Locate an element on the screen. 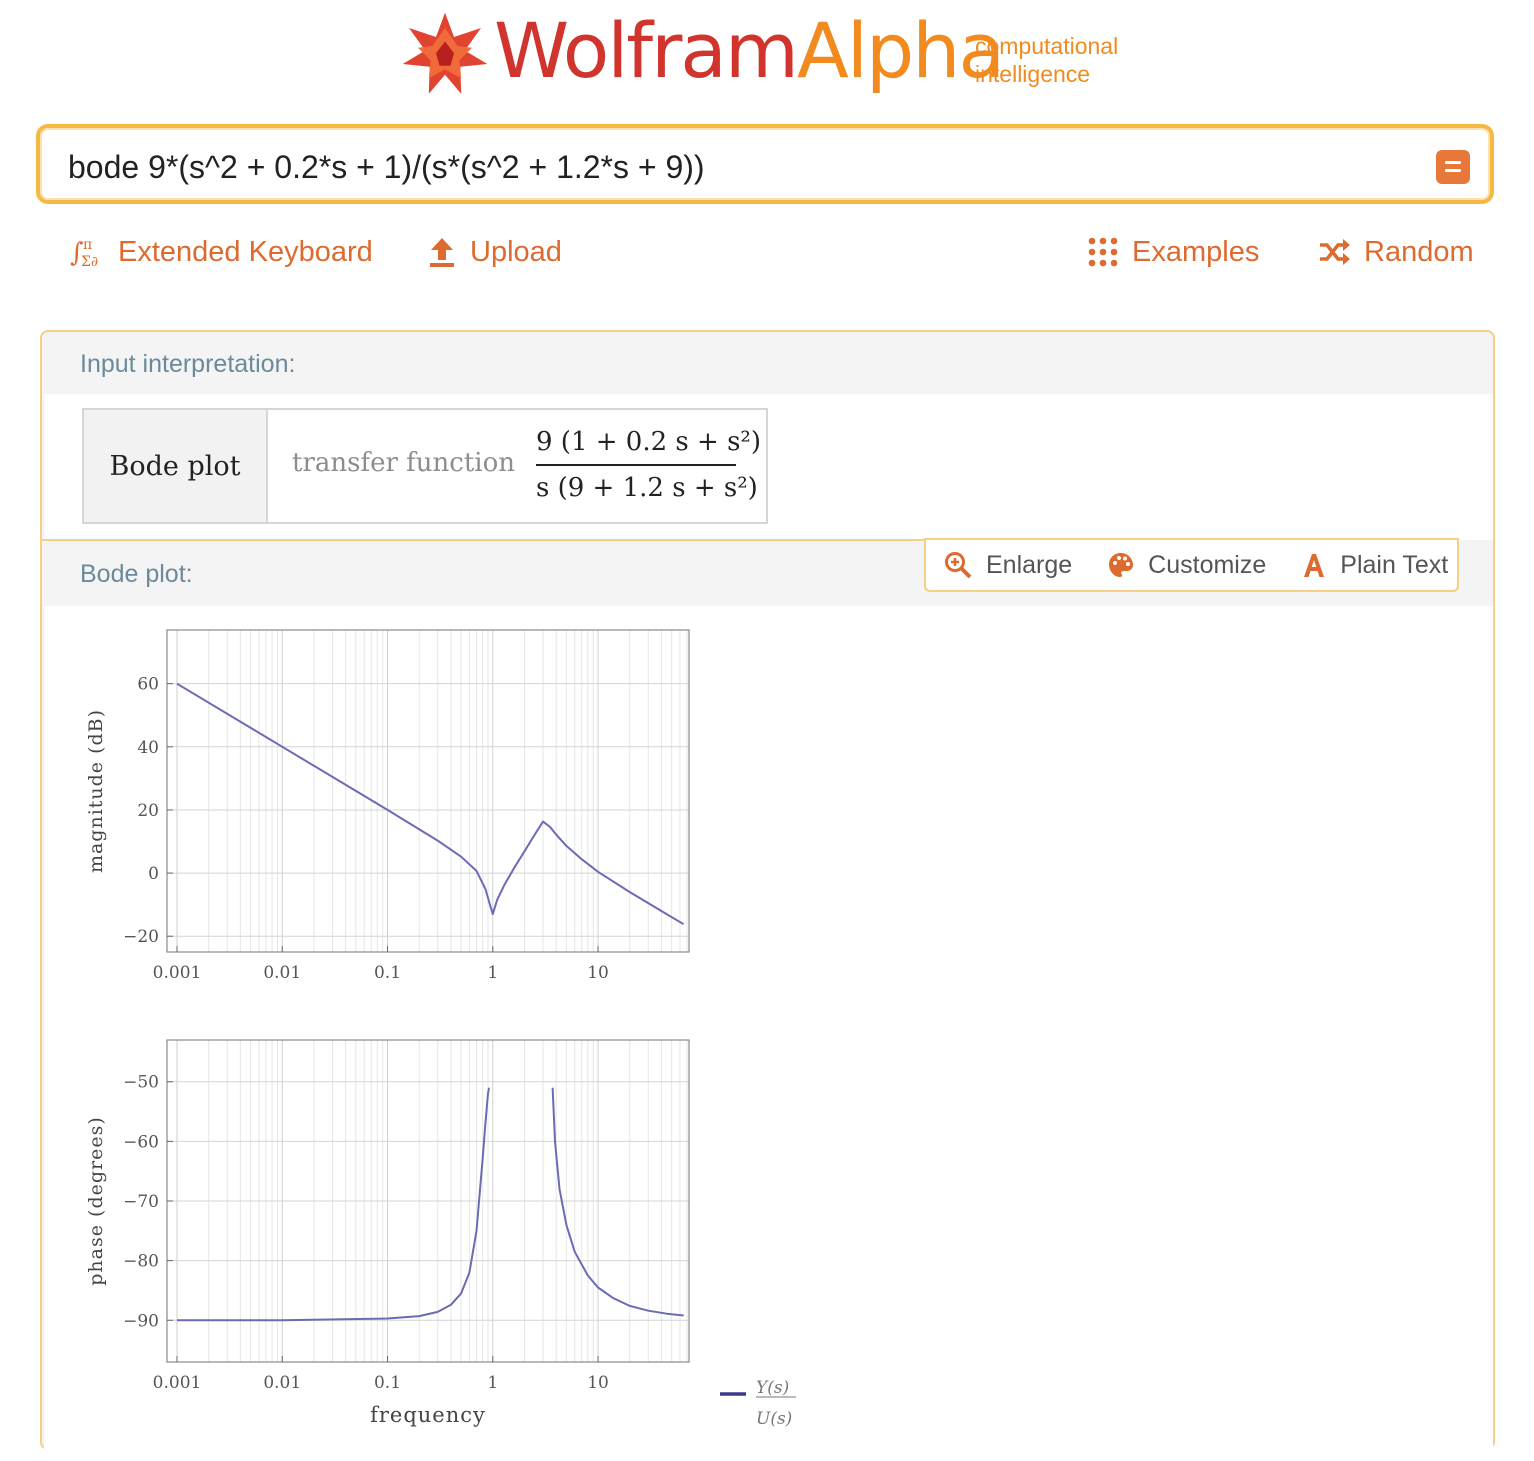  y-tick-label: 20 is located at coordinates (148, 811).